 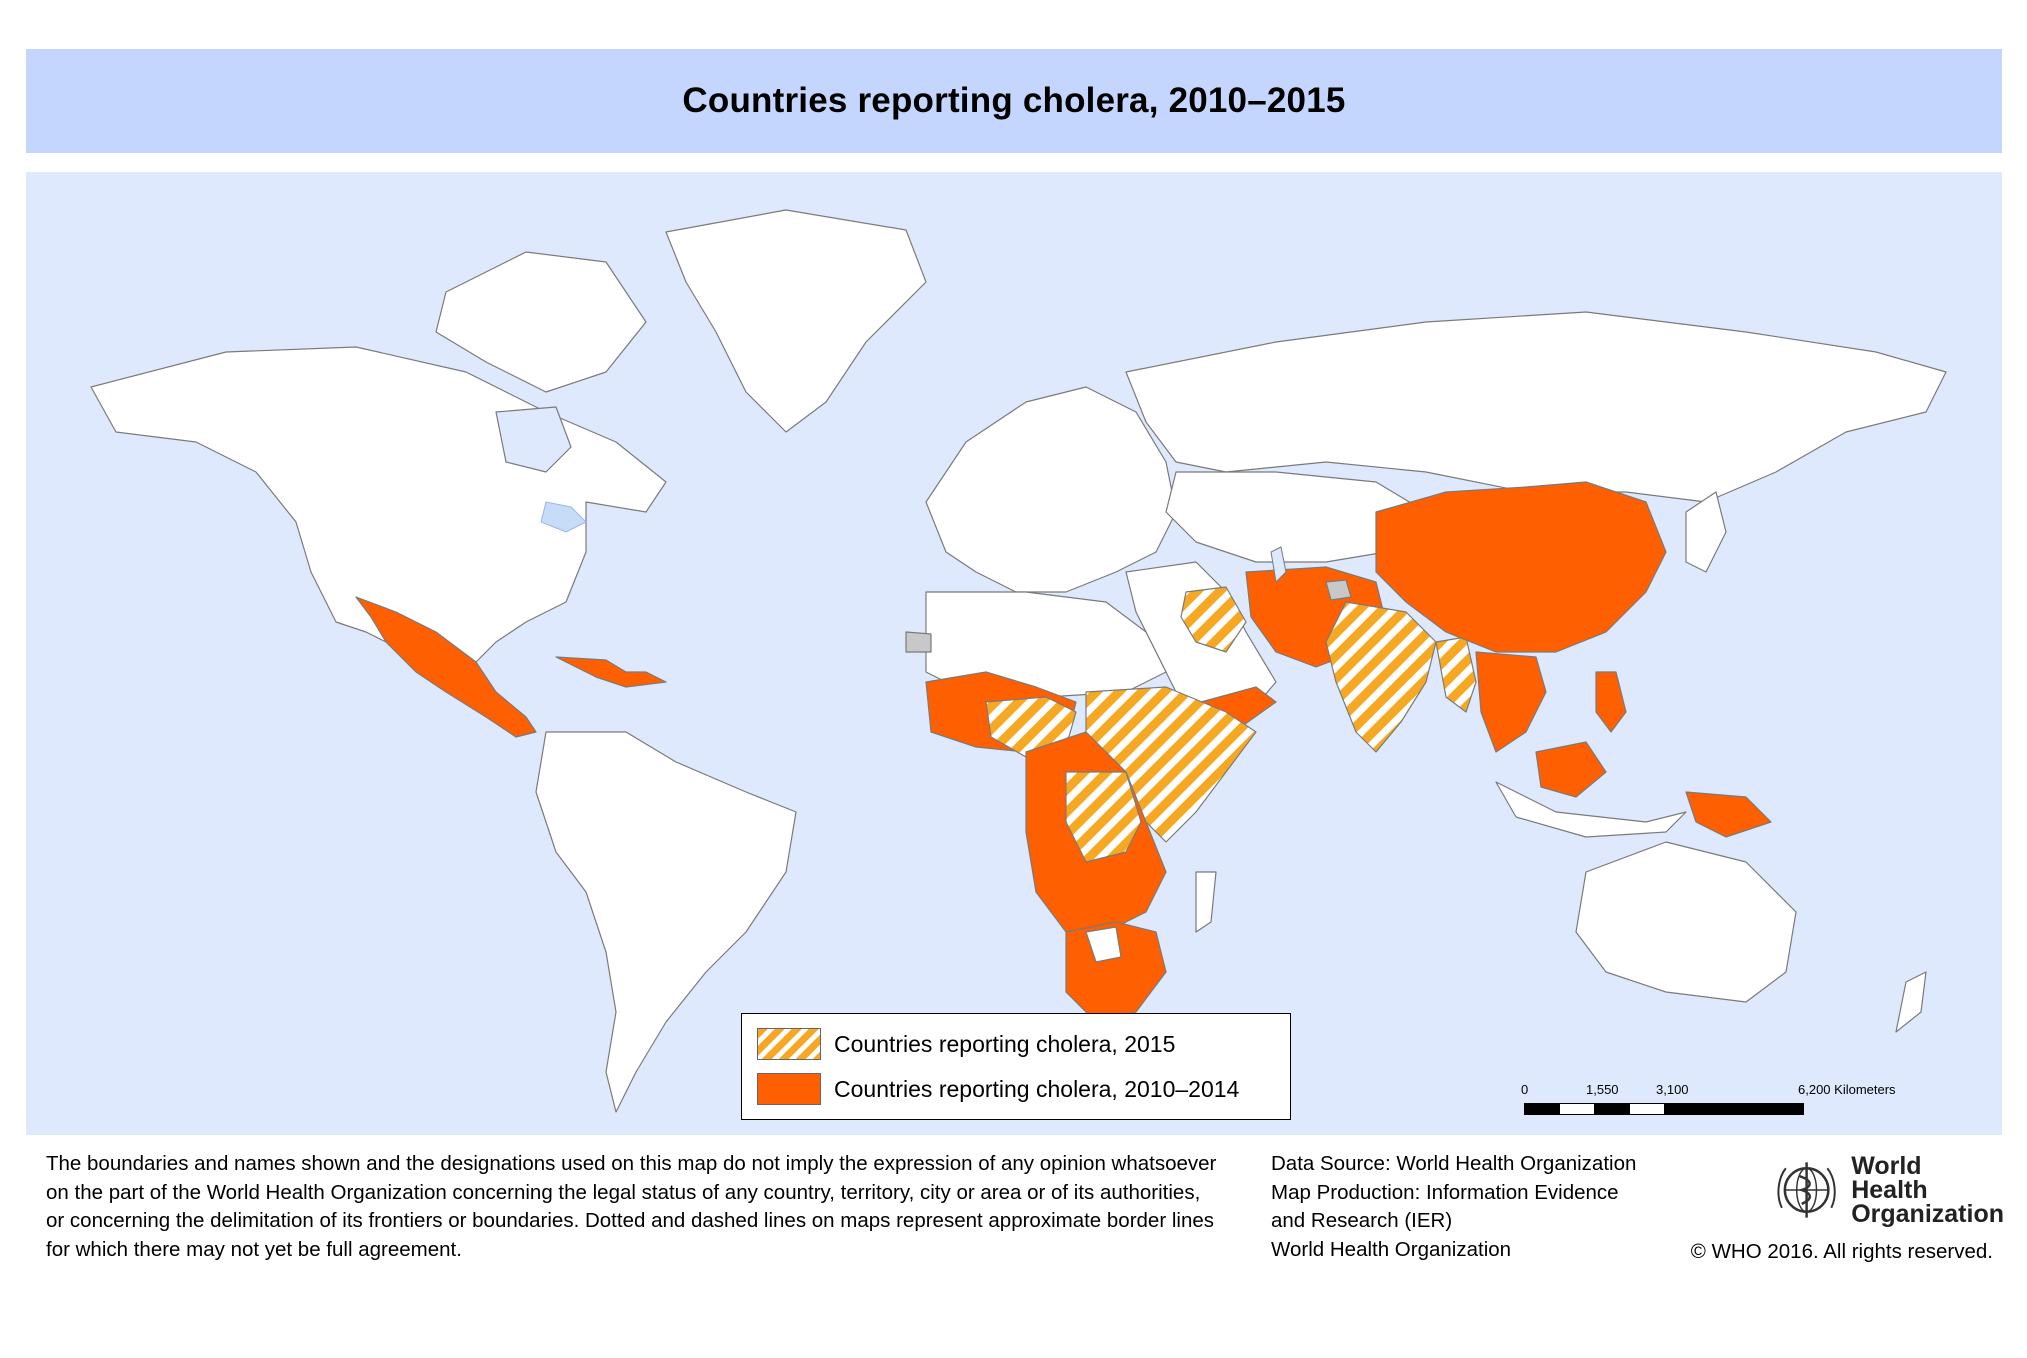 I want to click on indonesia, so click(x=1591, y=809).